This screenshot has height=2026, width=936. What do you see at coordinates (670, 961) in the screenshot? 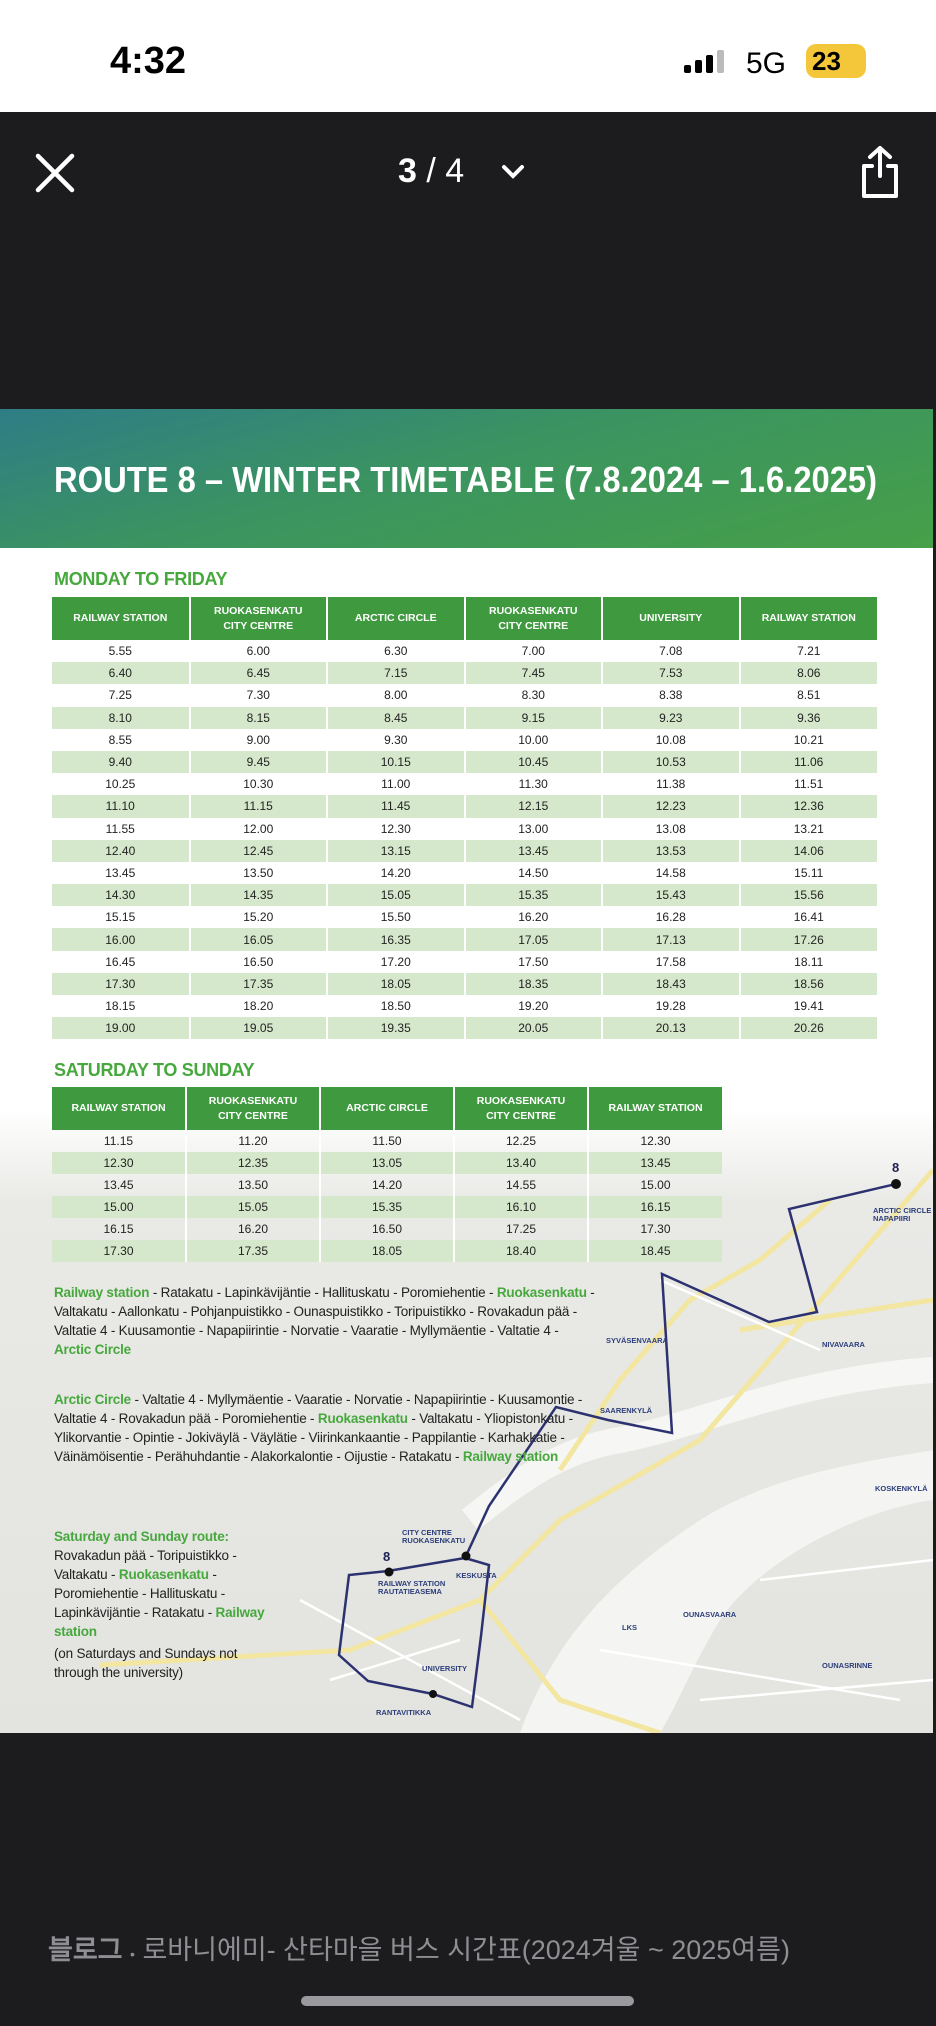
I see `time-cell: 17.58` at bounding box center [670, 961].